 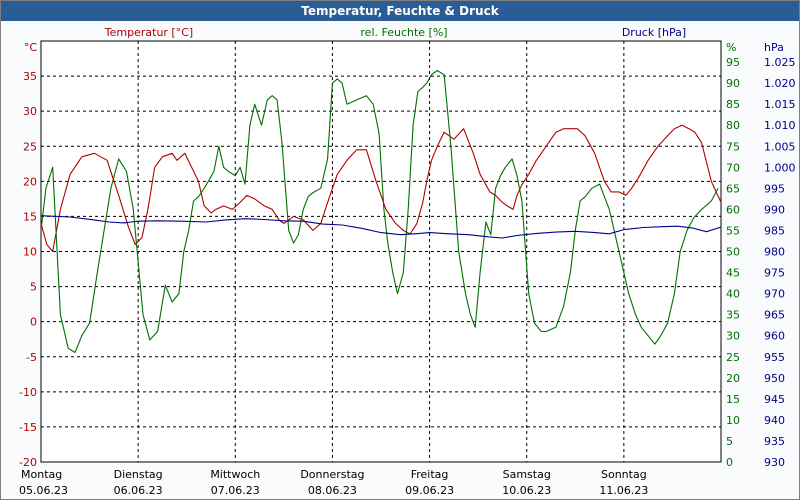 What do you see at coordinates (733, 230) in the screenshot?
I see `humidity-tick-label: 55` at bounding box center [733, 230].